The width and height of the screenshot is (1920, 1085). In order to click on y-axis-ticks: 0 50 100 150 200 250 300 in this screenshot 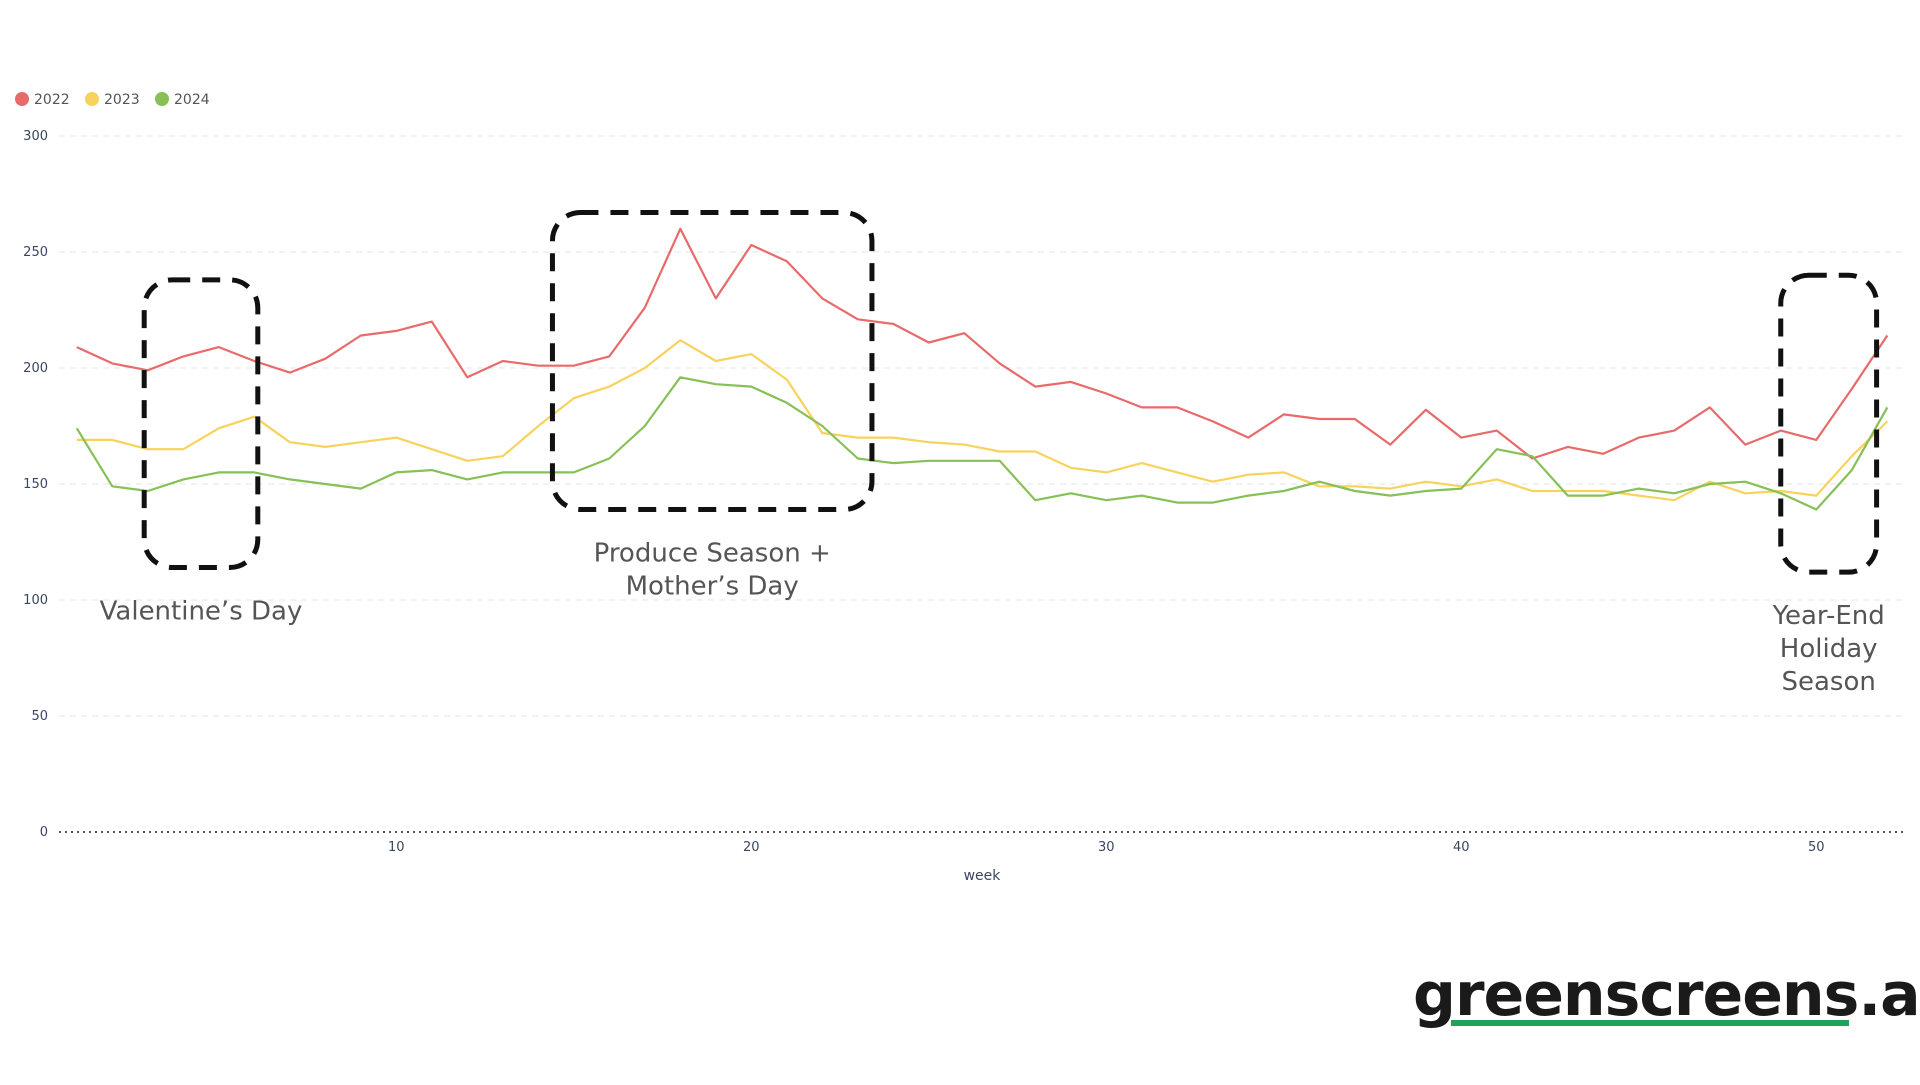, I will do `click(35, 484)`.